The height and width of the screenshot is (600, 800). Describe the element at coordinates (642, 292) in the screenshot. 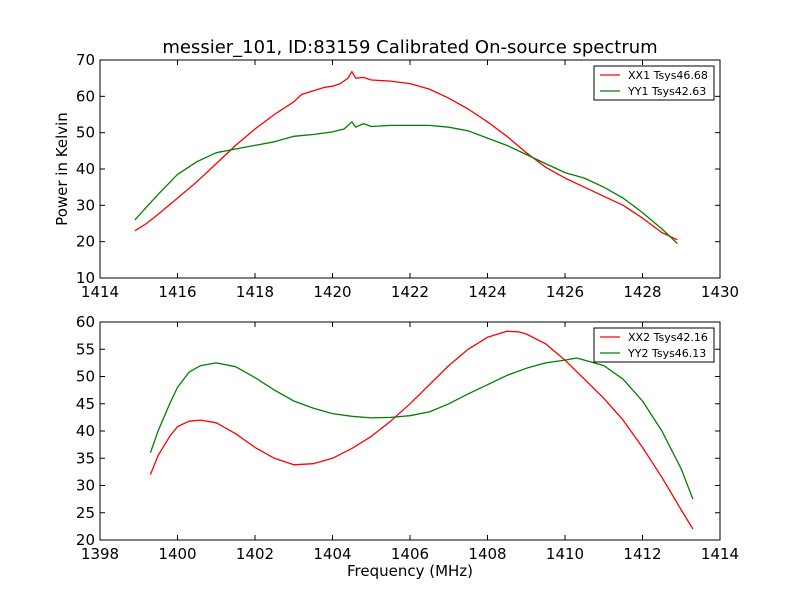

I see `x-tick-label: 1428` at that location.